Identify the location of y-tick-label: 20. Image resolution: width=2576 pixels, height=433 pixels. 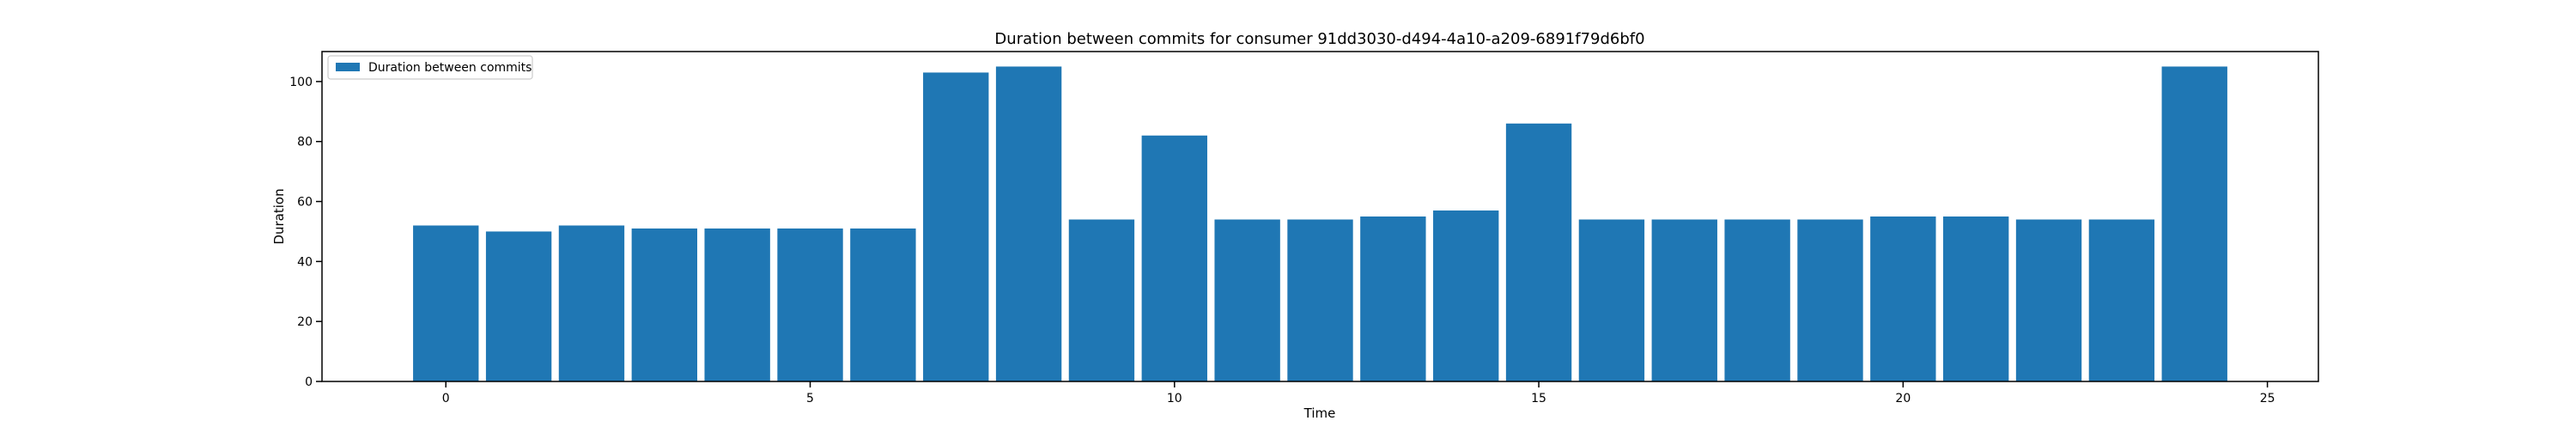
(305, 322).